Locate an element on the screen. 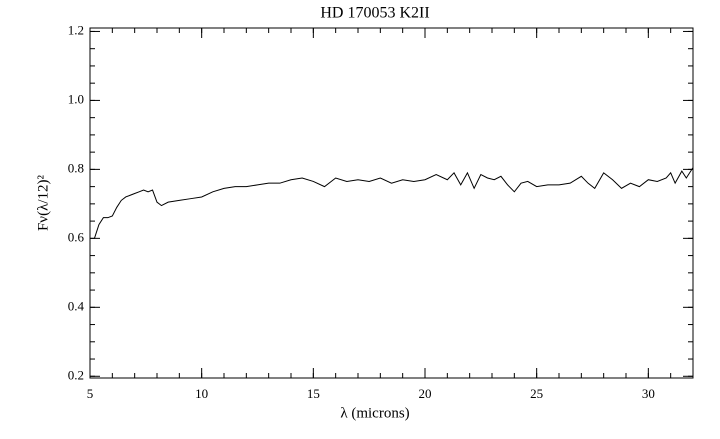 The width and height of the screenshot is (720, 439). y-tick-label: 1.0 is located at coordinates (76, 98).